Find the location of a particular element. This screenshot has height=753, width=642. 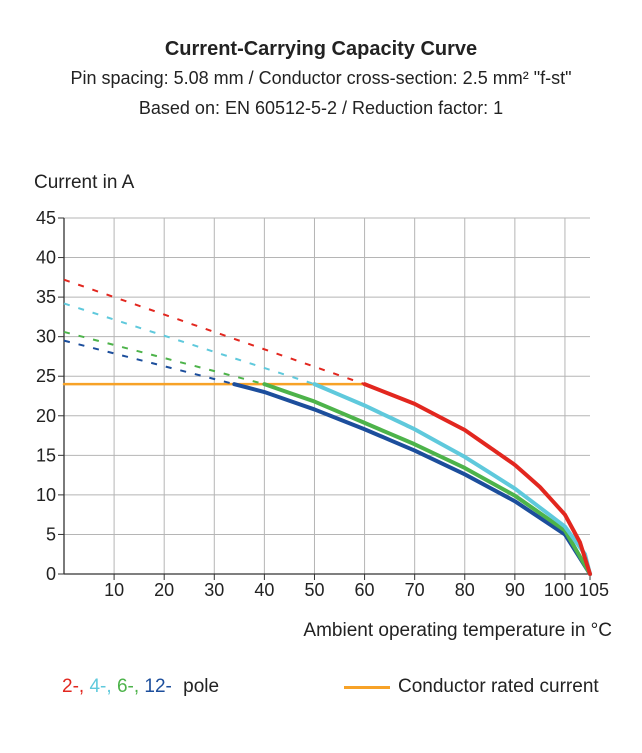

y-tick-label-5: 5 is located at coordinates (51, 534).